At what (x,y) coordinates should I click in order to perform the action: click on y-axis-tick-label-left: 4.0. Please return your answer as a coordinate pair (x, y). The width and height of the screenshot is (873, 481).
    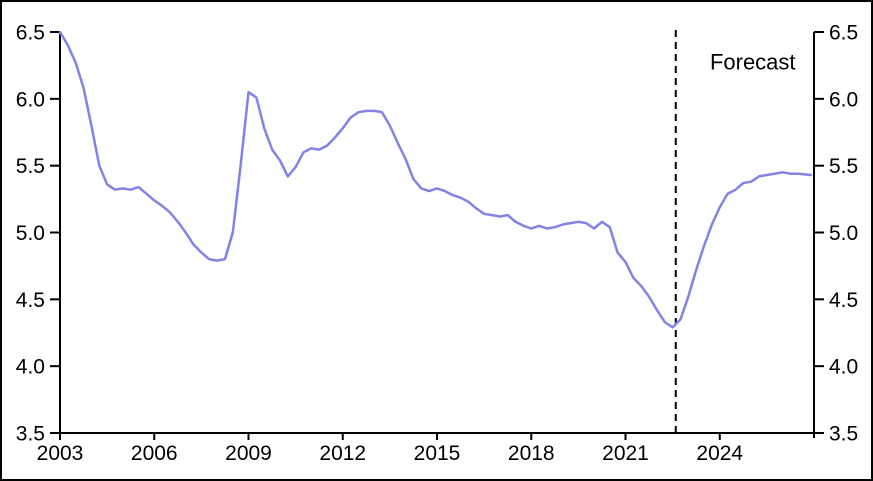
    Looking at the image, I should click on (30, 367).